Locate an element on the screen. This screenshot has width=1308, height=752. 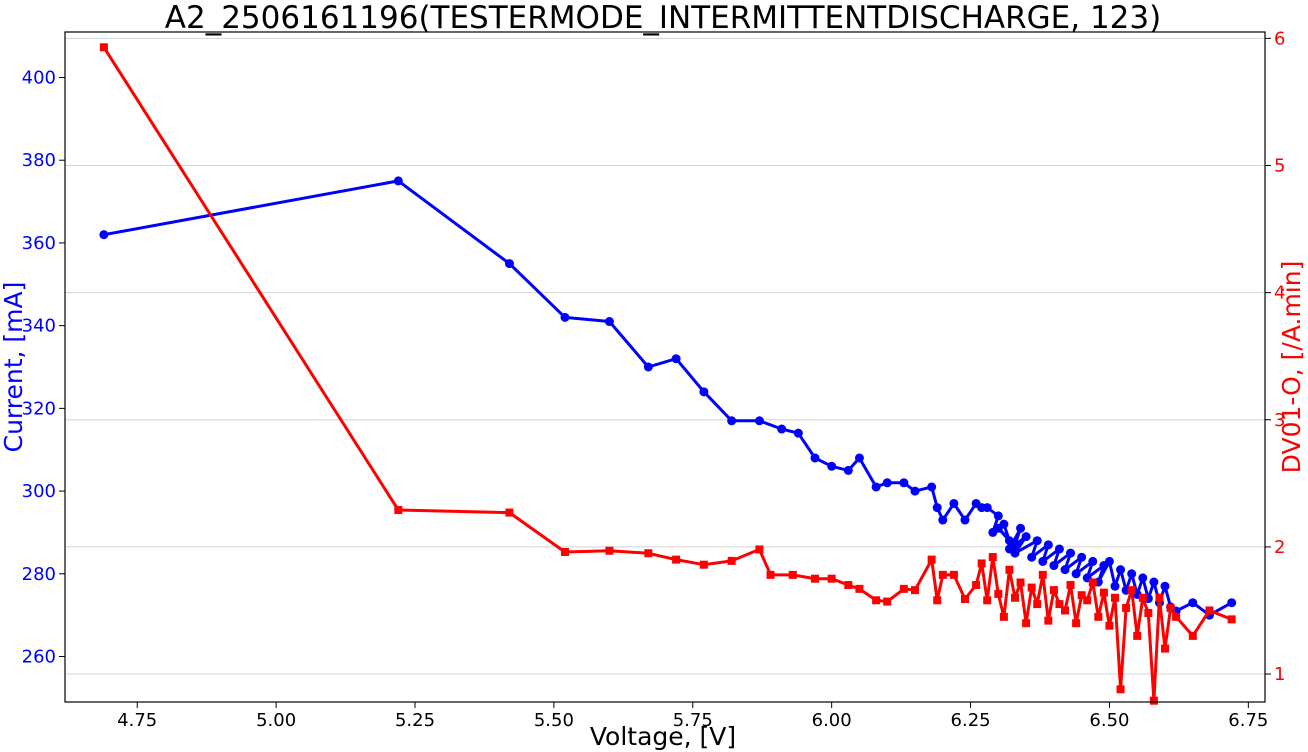
x-tick-label: 6.75 is located at coordinates (1248, 720).